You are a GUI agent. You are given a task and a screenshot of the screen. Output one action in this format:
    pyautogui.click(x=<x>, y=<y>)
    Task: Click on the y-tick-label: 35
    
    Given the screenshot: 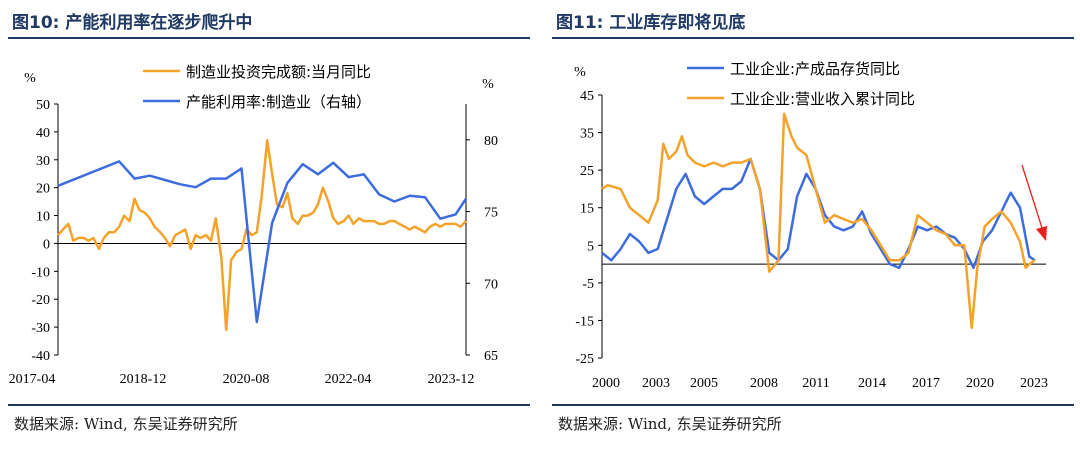 What is the action you would take?
    pyautogui.click(x=587, y=134)
    